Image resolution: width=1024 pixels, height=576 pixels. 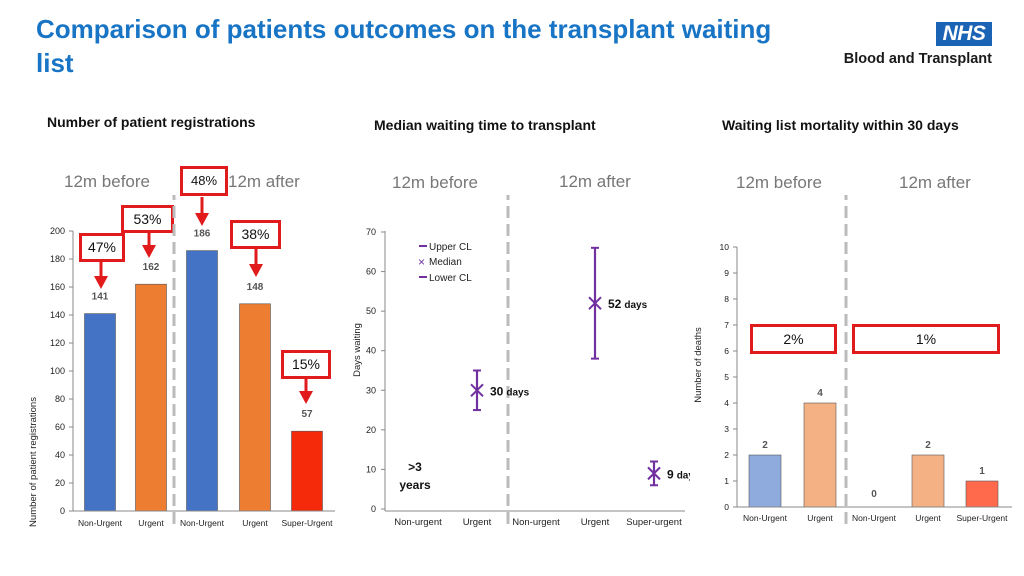 What do you see at coordinates (820, 393) in the screenshot?
I see `mort-bar-value-label: 4` at bounding box center [820, 393].